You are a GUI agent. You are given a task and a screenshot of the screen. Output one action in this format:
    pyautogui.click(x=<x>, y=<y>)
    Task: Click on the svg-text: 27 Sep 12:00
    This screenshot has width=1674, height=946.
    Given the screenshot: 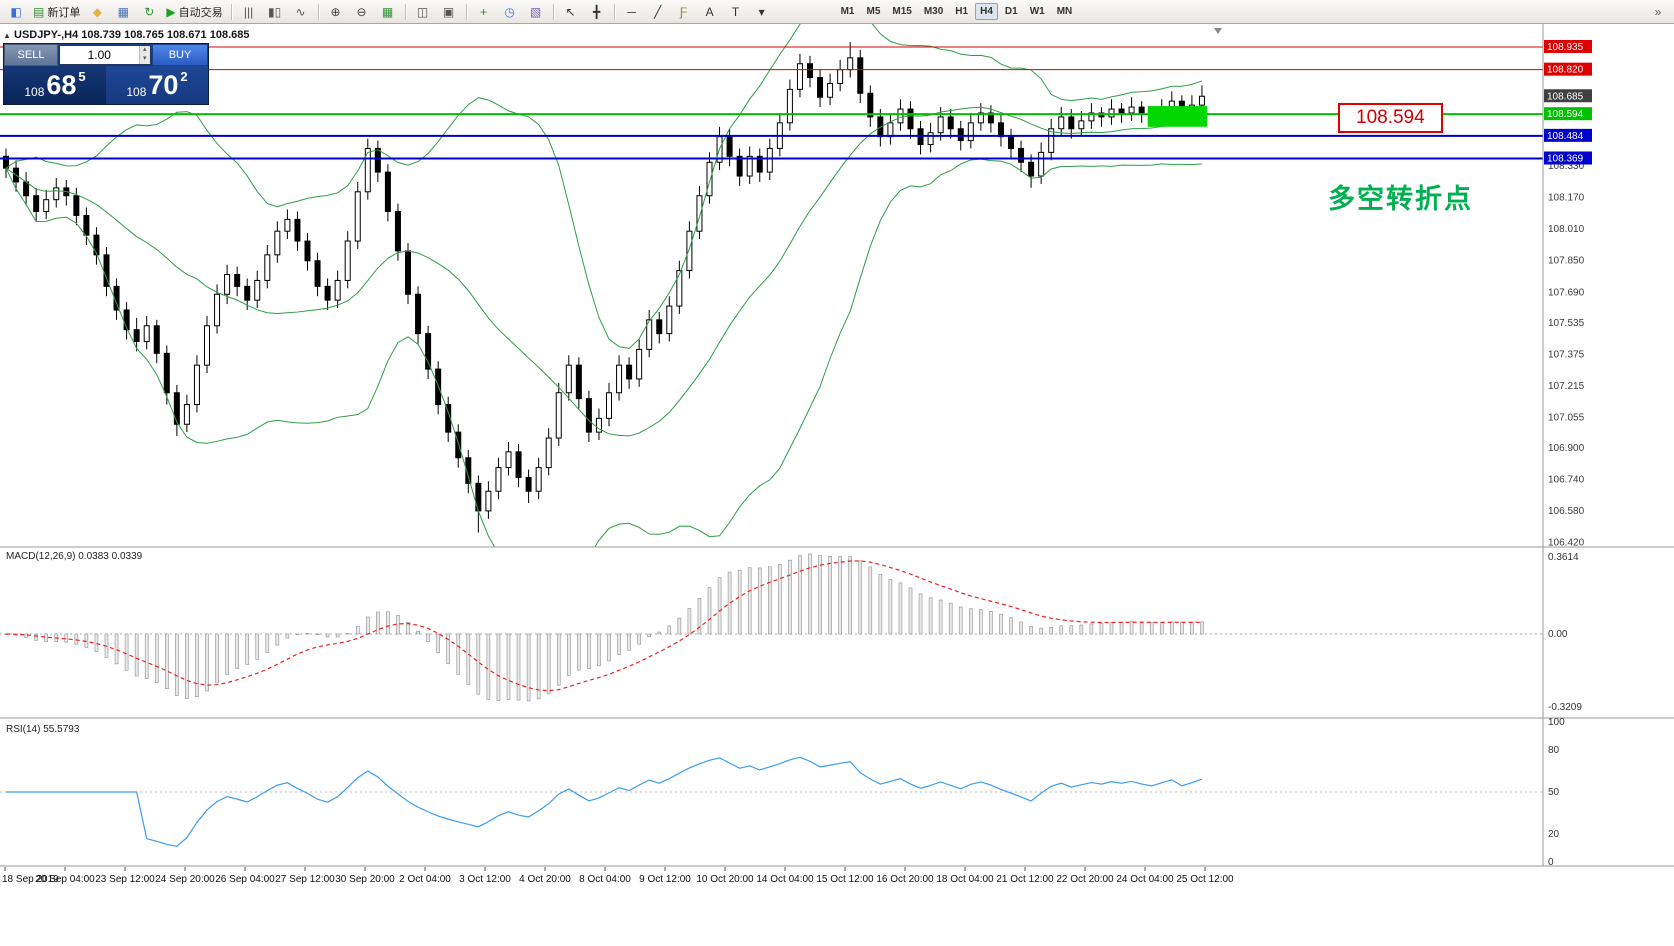 What is the action you would take?
    pyautogui.click(x=305, y=879)
    